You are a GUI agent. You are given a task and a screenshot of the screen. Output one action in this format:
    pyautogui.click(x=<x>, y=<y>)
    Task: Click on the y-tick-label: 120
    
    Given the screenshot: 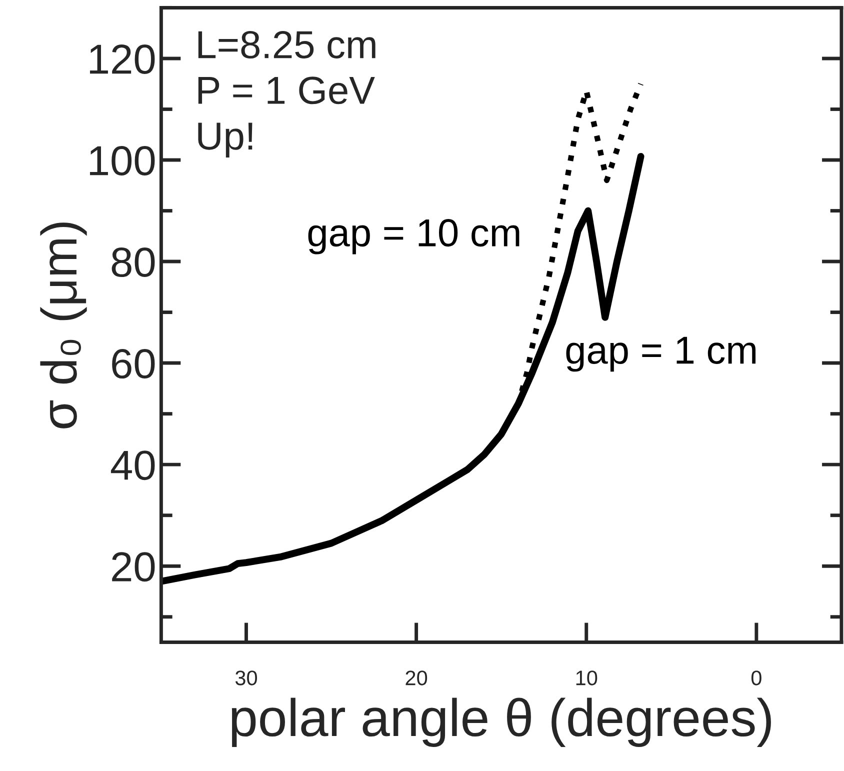 What is the action you would take?
    pyautogui.click(x=122, y=59)
    